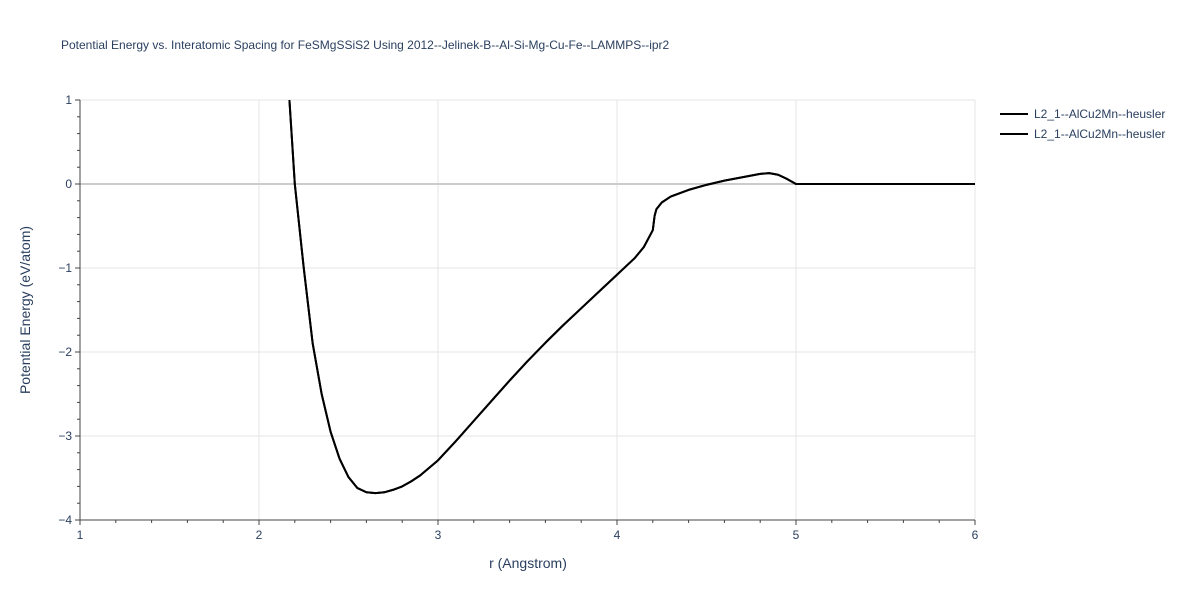  I want to click on x-tick-label: 6, so click(975, 535).